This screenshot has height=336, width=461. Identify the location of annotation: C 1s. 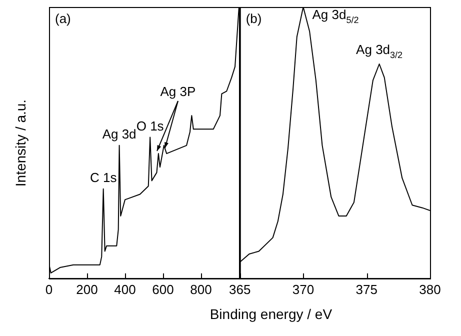
(104, 177).